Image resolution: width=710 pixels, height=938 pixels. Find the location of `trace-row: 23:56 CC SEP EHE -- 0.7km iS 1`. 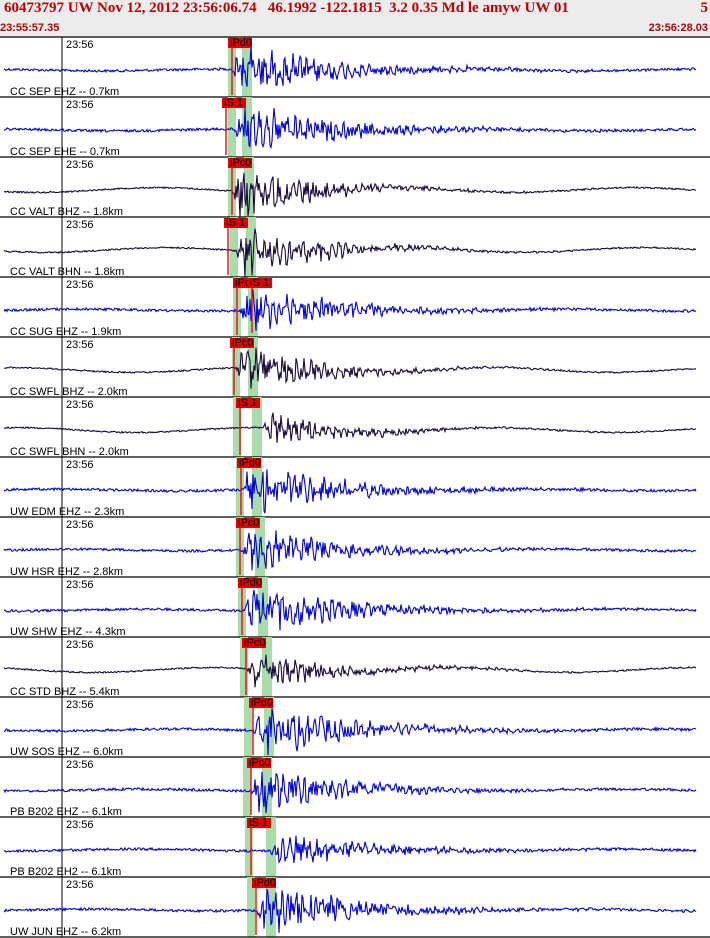

trace-row: 23:56 CC SEP EHE -- 0.7km iS 1 is located at coordinates (355, 127).